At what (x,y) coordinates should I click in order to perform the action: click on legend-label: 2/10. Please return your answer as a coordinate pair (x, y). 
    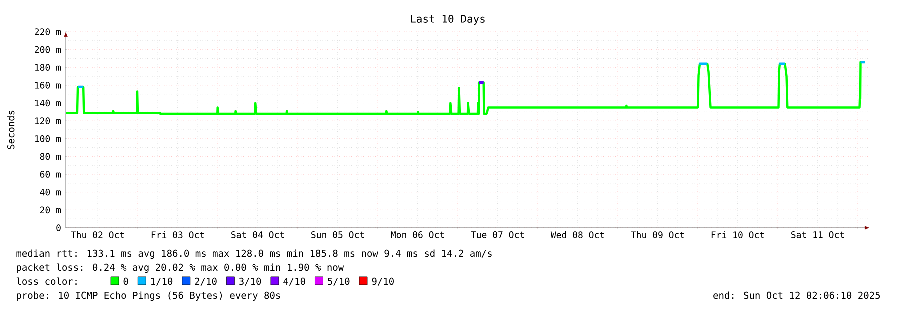
    Looking at the image, I should click on (206, 282).